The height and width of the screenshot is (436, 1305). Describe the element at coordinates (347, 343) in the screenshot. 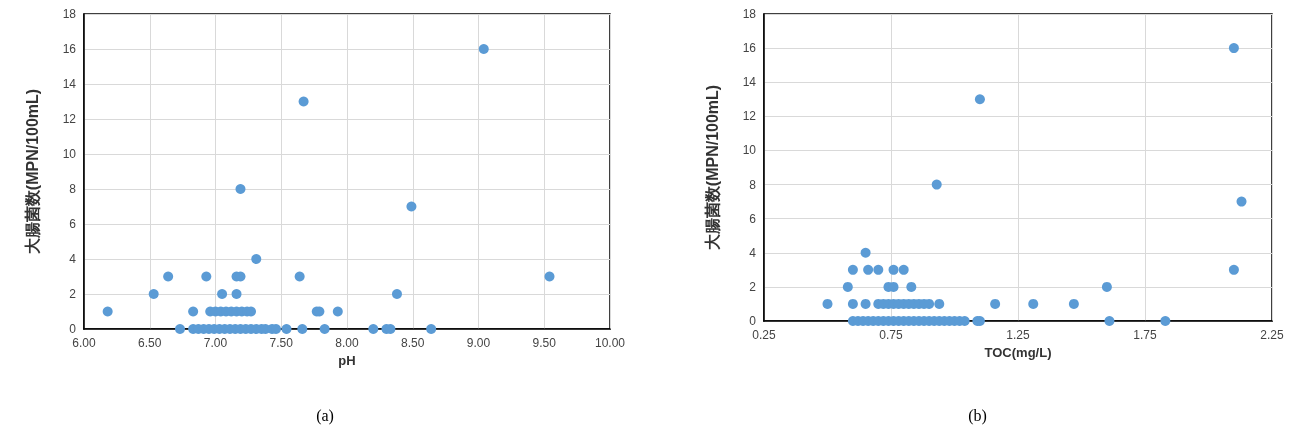

I see `x-tick-label: 8.00` at that location.